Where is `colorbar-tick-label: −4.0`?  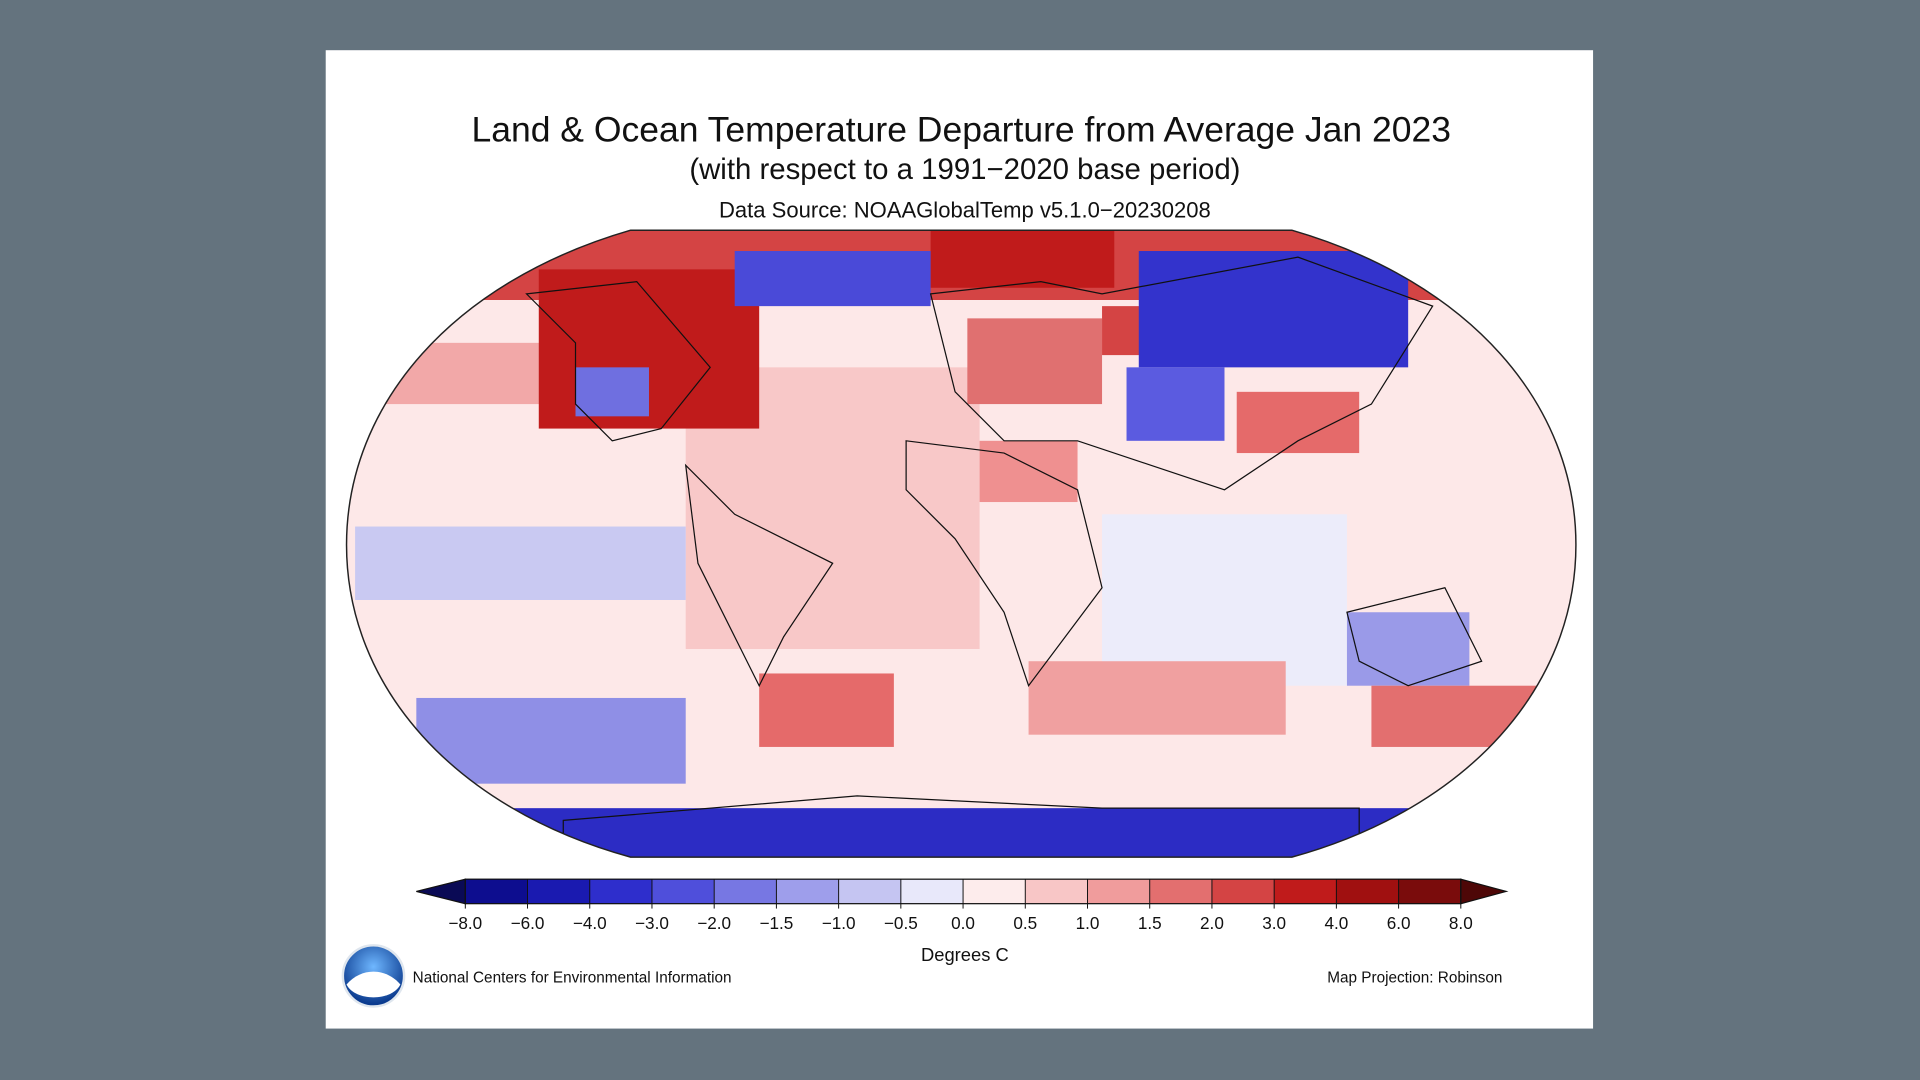
colorbar-tick-label: −4.0 is located at coordinates (590, 923).